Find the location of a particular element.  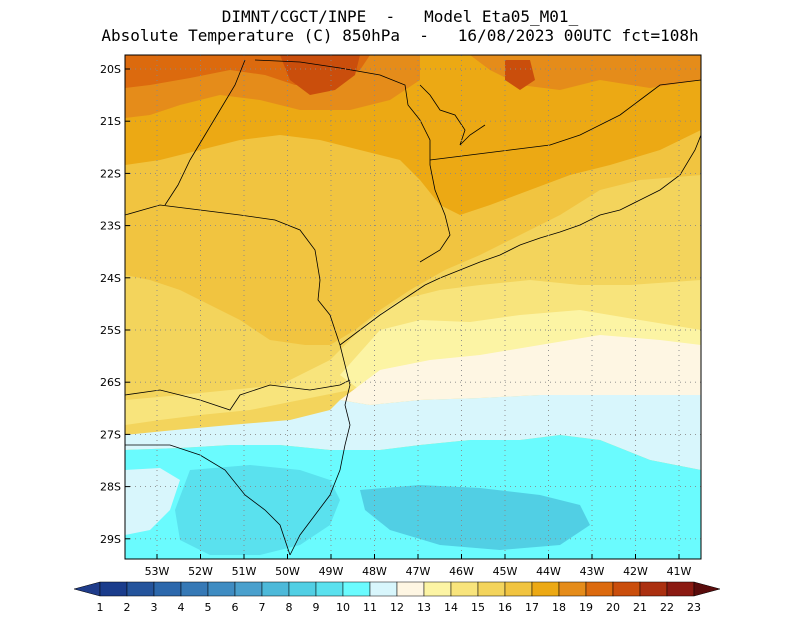

colorbar-label: 10 is located at coordinates (343, 607).